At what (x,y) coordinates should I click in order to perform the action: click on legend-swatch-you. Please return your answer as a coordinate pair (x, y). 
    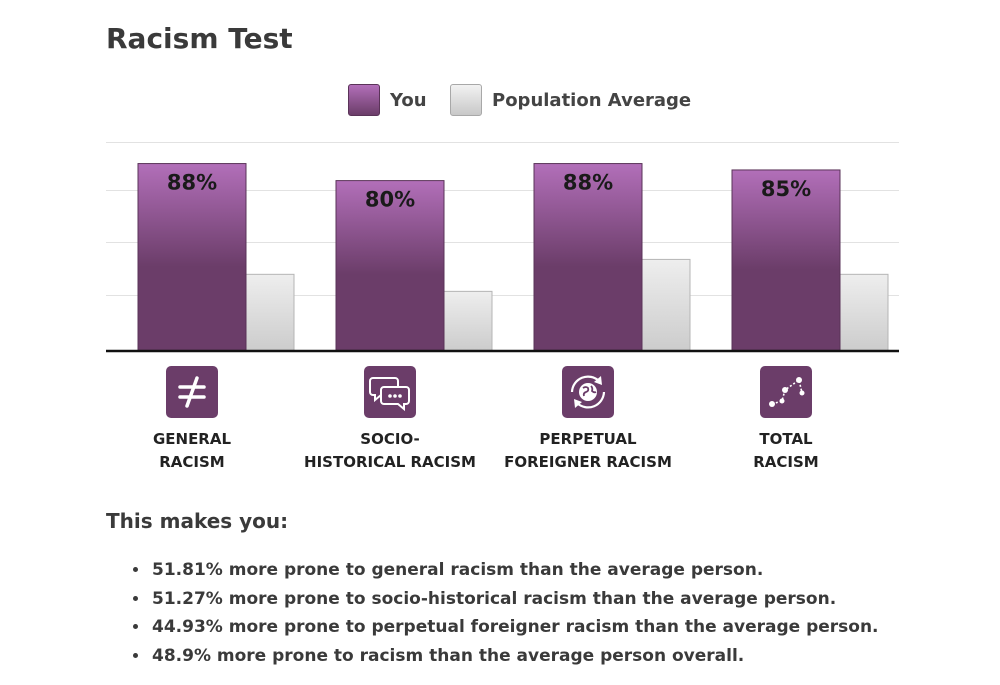
    Looking at the image, I should click on (364, 100).